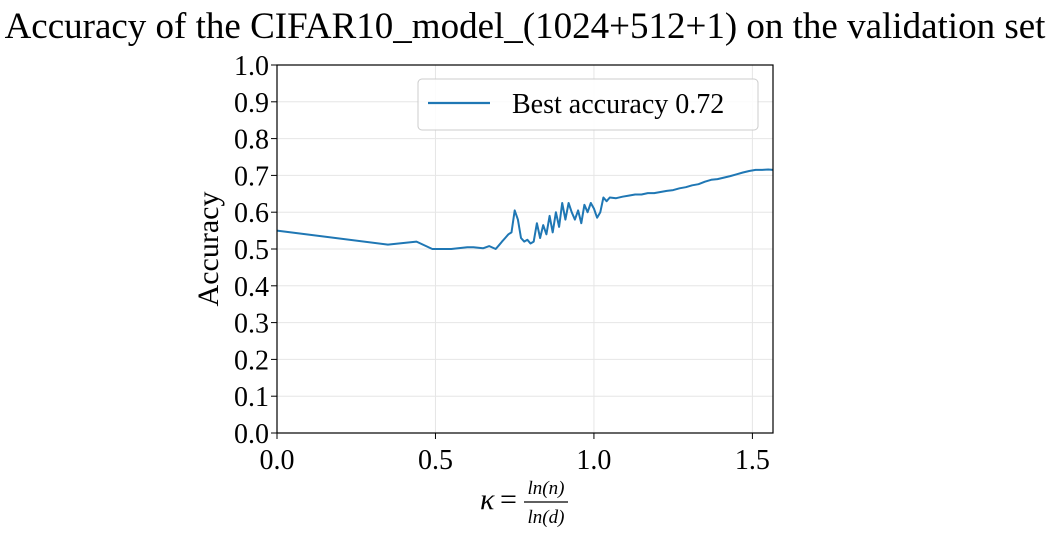  What do you see at coordinates (752, 460) in the screenshot?
I see `x-tick-label: 1.5` at bounding box center [752, 460].